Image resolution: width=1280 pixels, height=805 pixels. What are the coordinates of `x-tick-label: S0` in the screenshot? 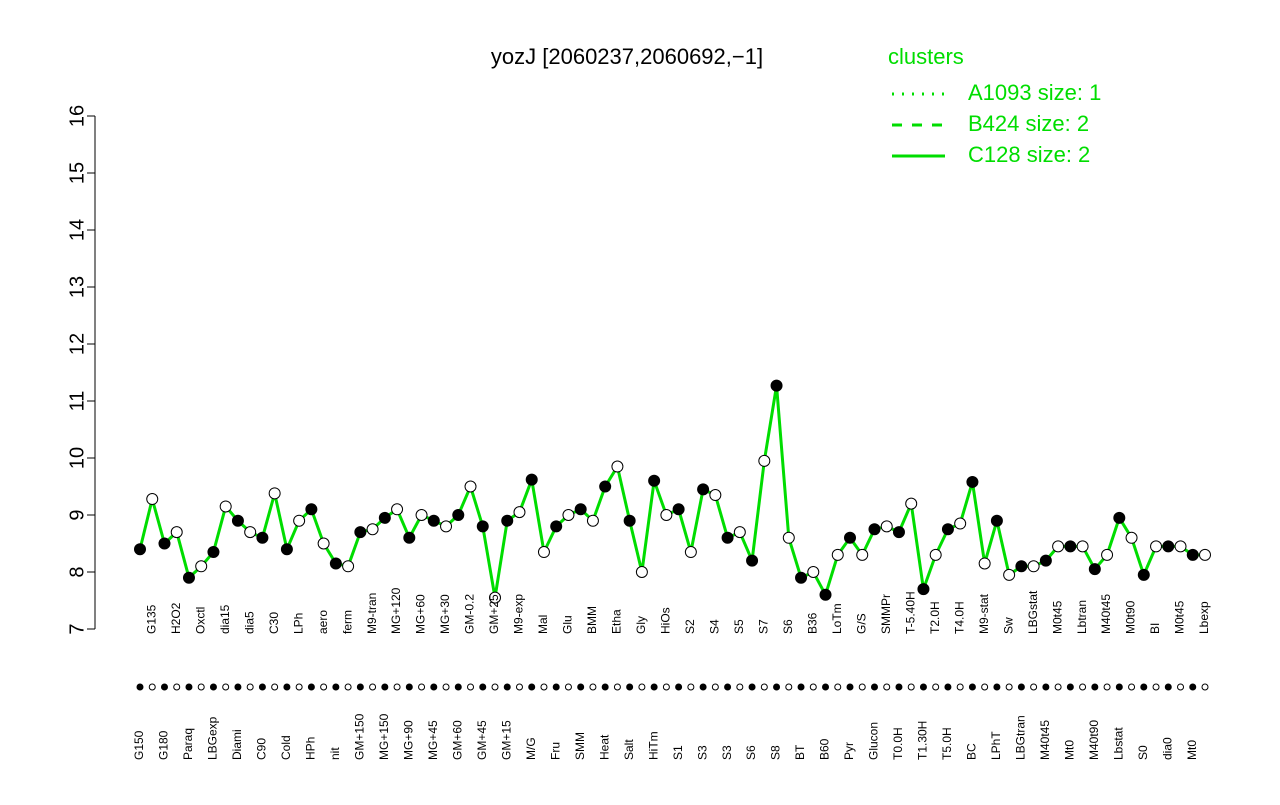 It's located at (1143, 752).